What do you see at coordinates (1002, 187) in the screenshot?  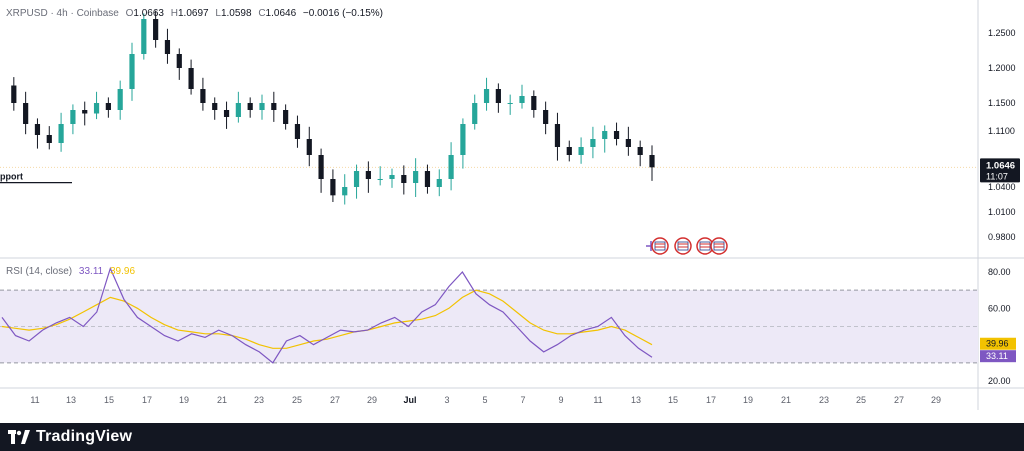 I see `price-tick-label: 1.0400` at bounding box center [1002, 187].